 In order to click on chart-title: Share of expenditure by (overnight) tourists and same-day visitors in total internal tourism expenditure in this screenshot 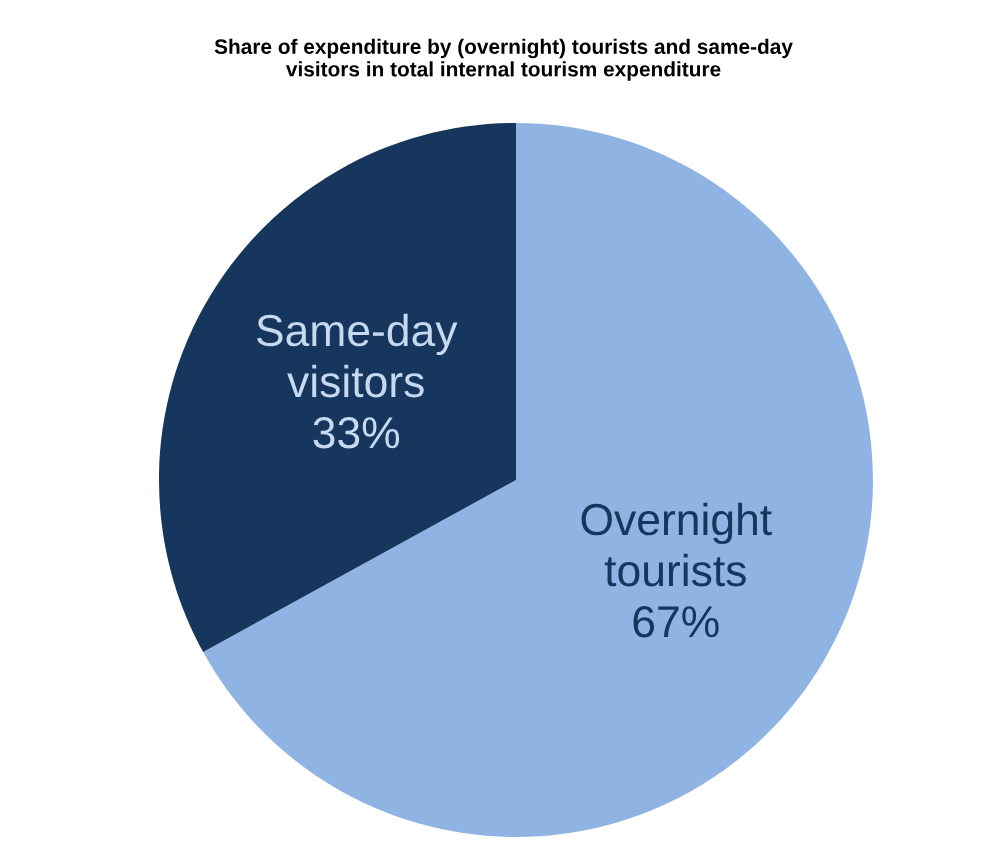, I will do `click(503, 59)`.